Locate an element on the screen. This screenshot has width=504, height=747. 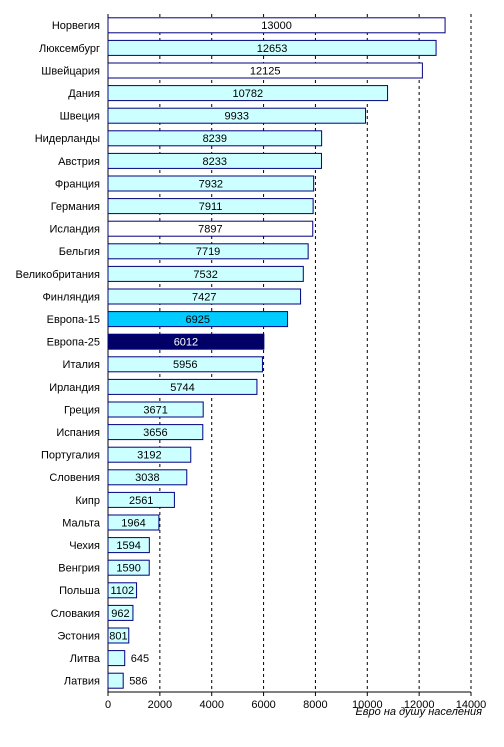
value-label: 1594 is located at coordinates (128, 546).